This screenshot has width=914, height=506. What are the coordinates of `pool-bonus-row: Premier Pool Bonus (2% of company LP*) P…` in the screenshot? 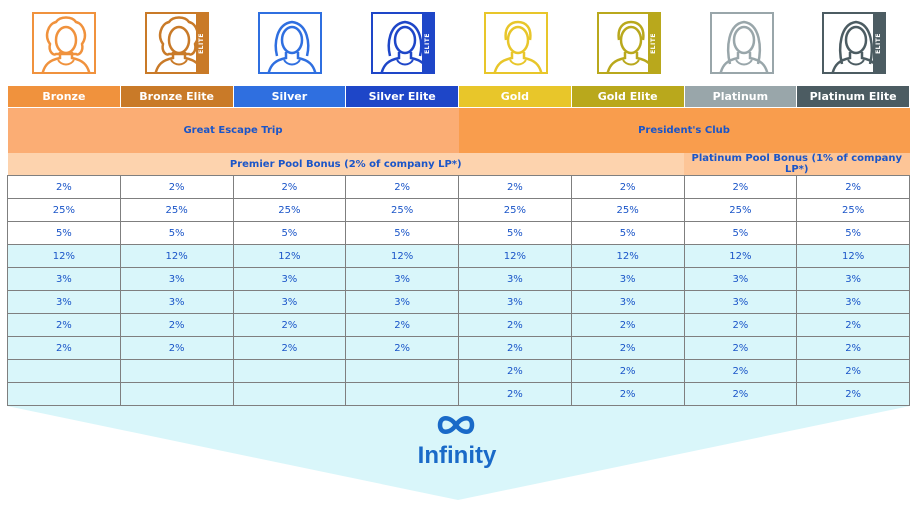 It's located at (458, 164).